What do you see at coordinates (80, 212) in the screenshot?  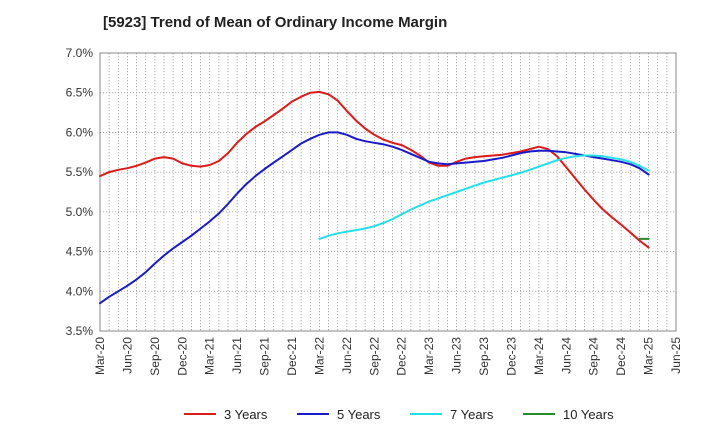 I see `y-tick-label: 5.0%` at bounding box center [80, 212].